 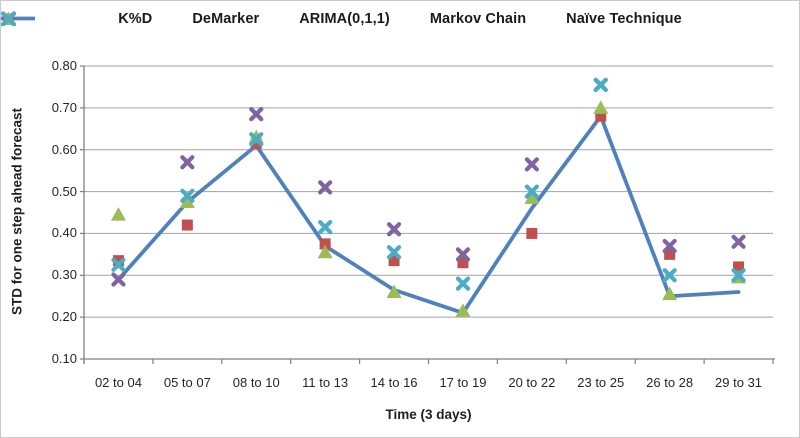 What do you see at coordinates (325, 382) in the screenshot?
I see `x-tick-label: 11 to 13` at bounding box center [325, 382].